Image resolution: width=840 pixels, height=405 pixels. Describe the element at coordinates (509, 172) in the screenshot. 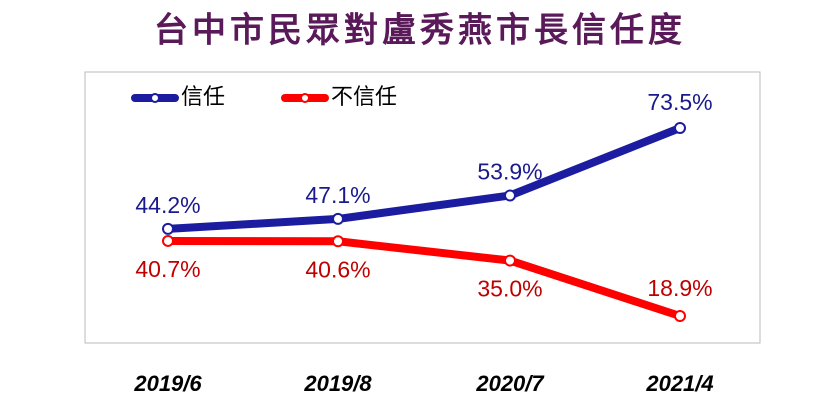

I see `value-label: 53.9%` at that location.